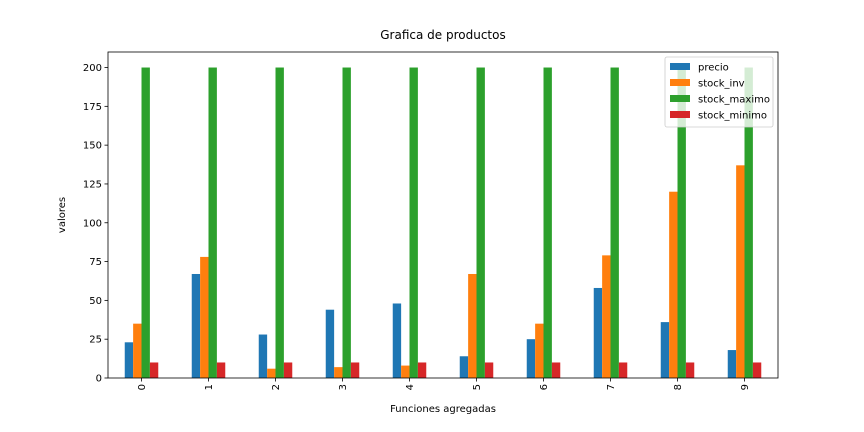  I want to click on y-axis-label: valores, so click(62, 215).